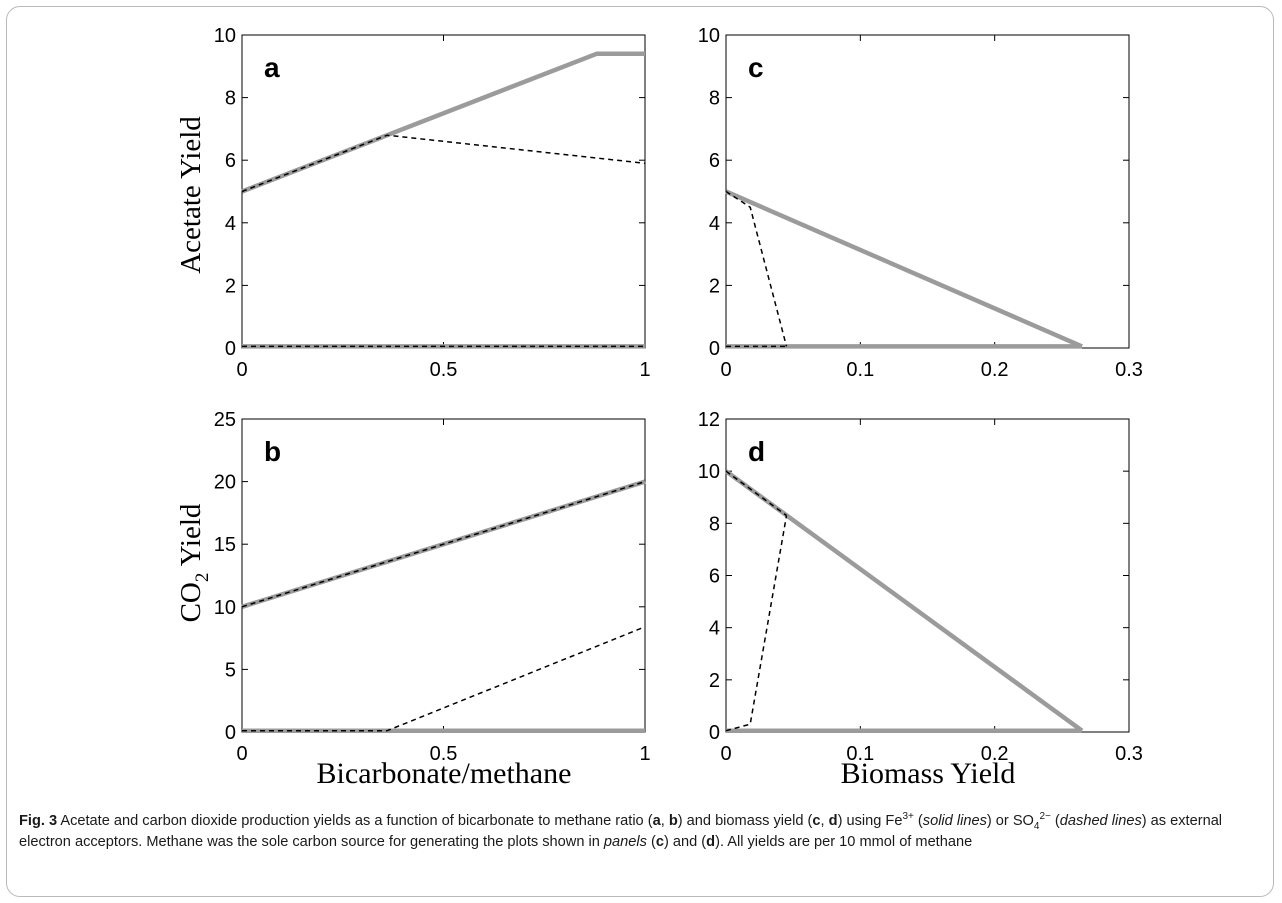 This screenshot has width=1282, height=903. I want to click on caption-ref-d: d, so click(833, 821).